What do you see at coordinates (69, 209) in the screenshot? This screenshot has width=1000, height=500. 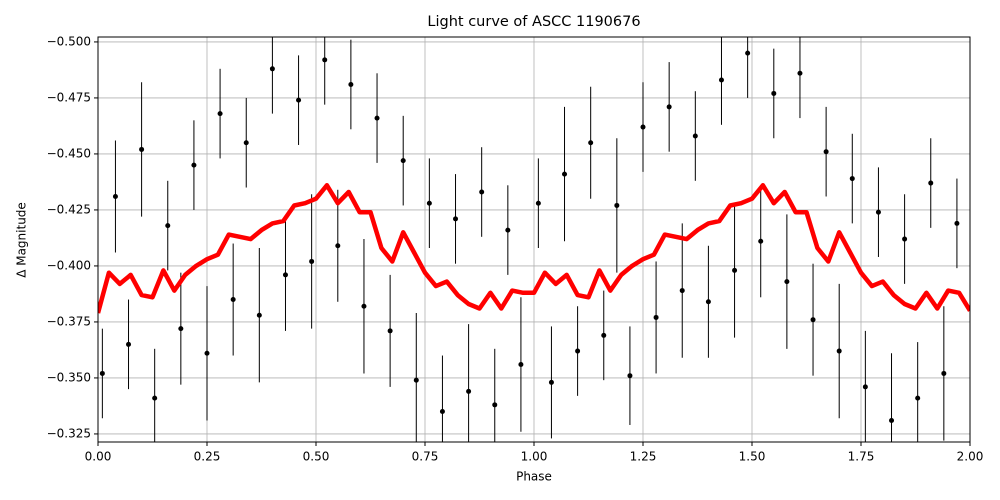 I see `y-tick-label: −0.425` at bounding box center [69, 209].